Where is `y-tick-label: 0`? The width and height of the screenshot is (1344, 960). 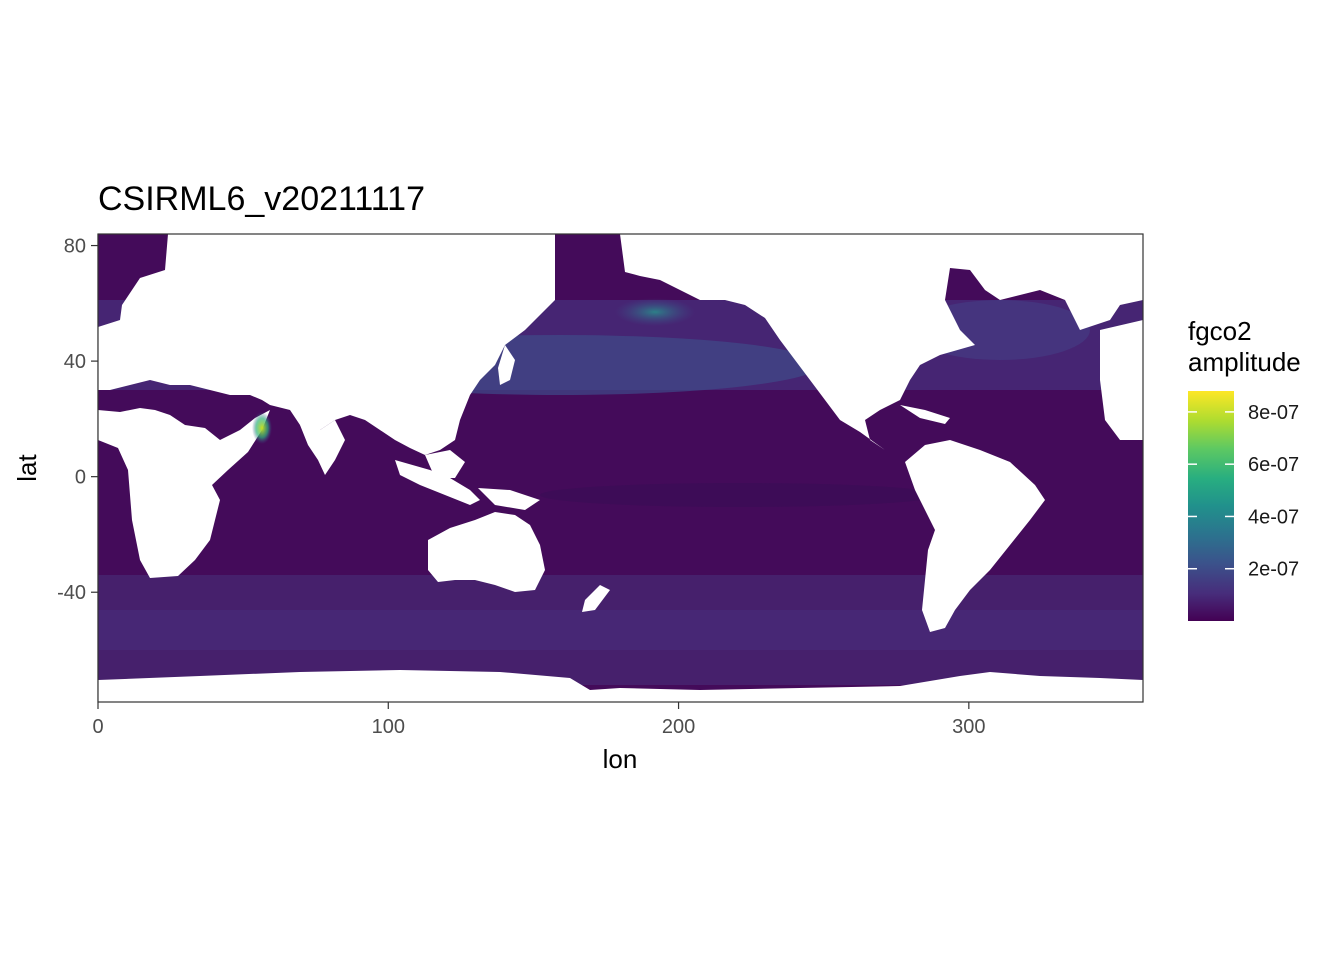
y-tick-label: 0 is located at coordinates (80, 478).